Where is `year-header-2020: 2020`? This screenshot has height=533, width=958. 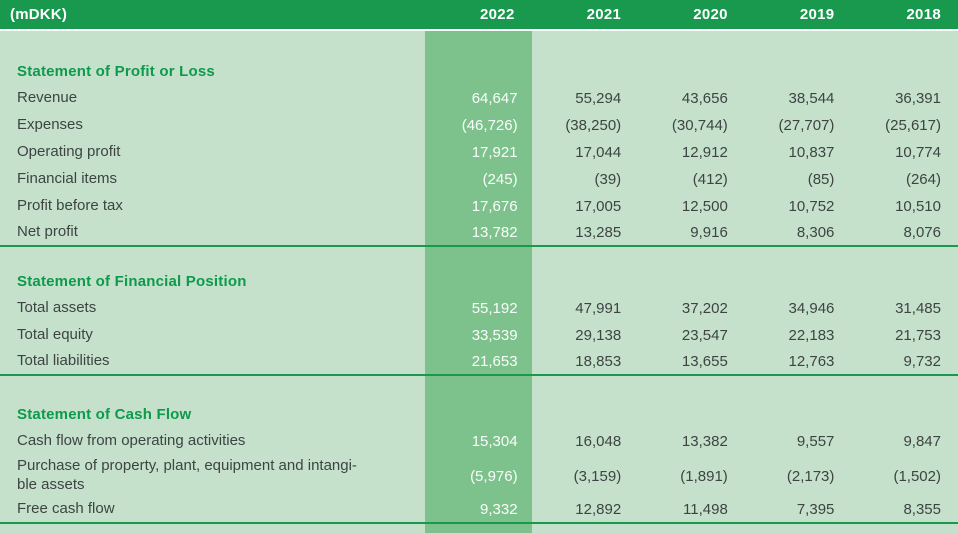 year-header-2020: 2020 is located at coordinates (710, 14).